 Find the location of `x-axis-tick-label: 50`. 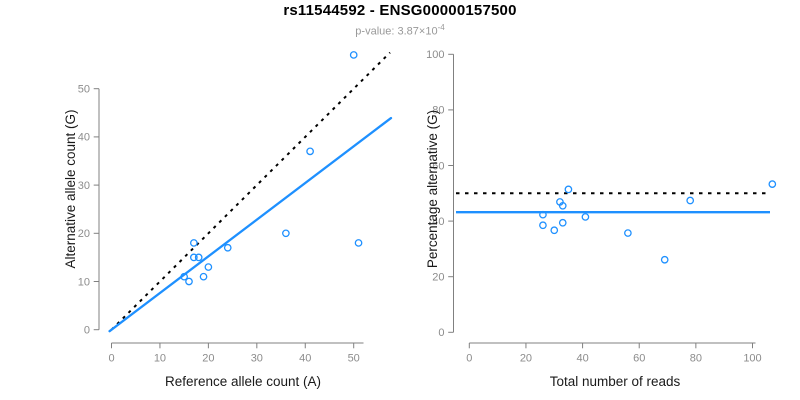

x-axis-tick-label: 50 is located at coordinates (354, 359).